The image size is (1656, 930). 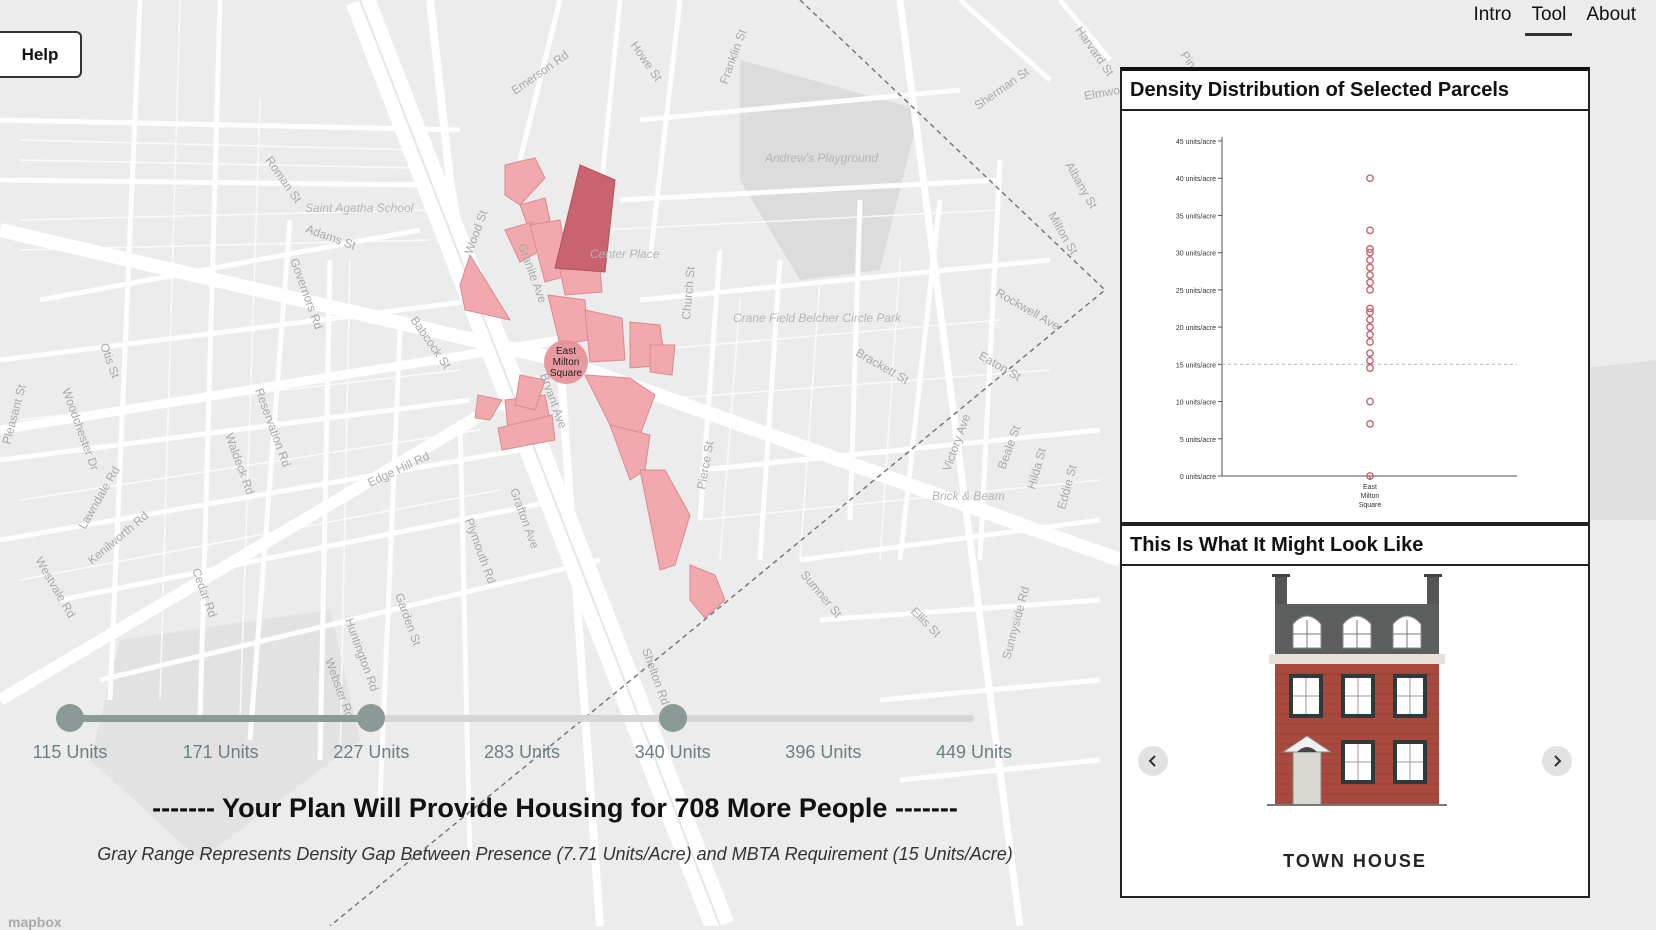 What do you see at coordinates (821, 158) in the screenshot?
I see `place-label: Andrew's Playground` at bounding box center [821, 158].